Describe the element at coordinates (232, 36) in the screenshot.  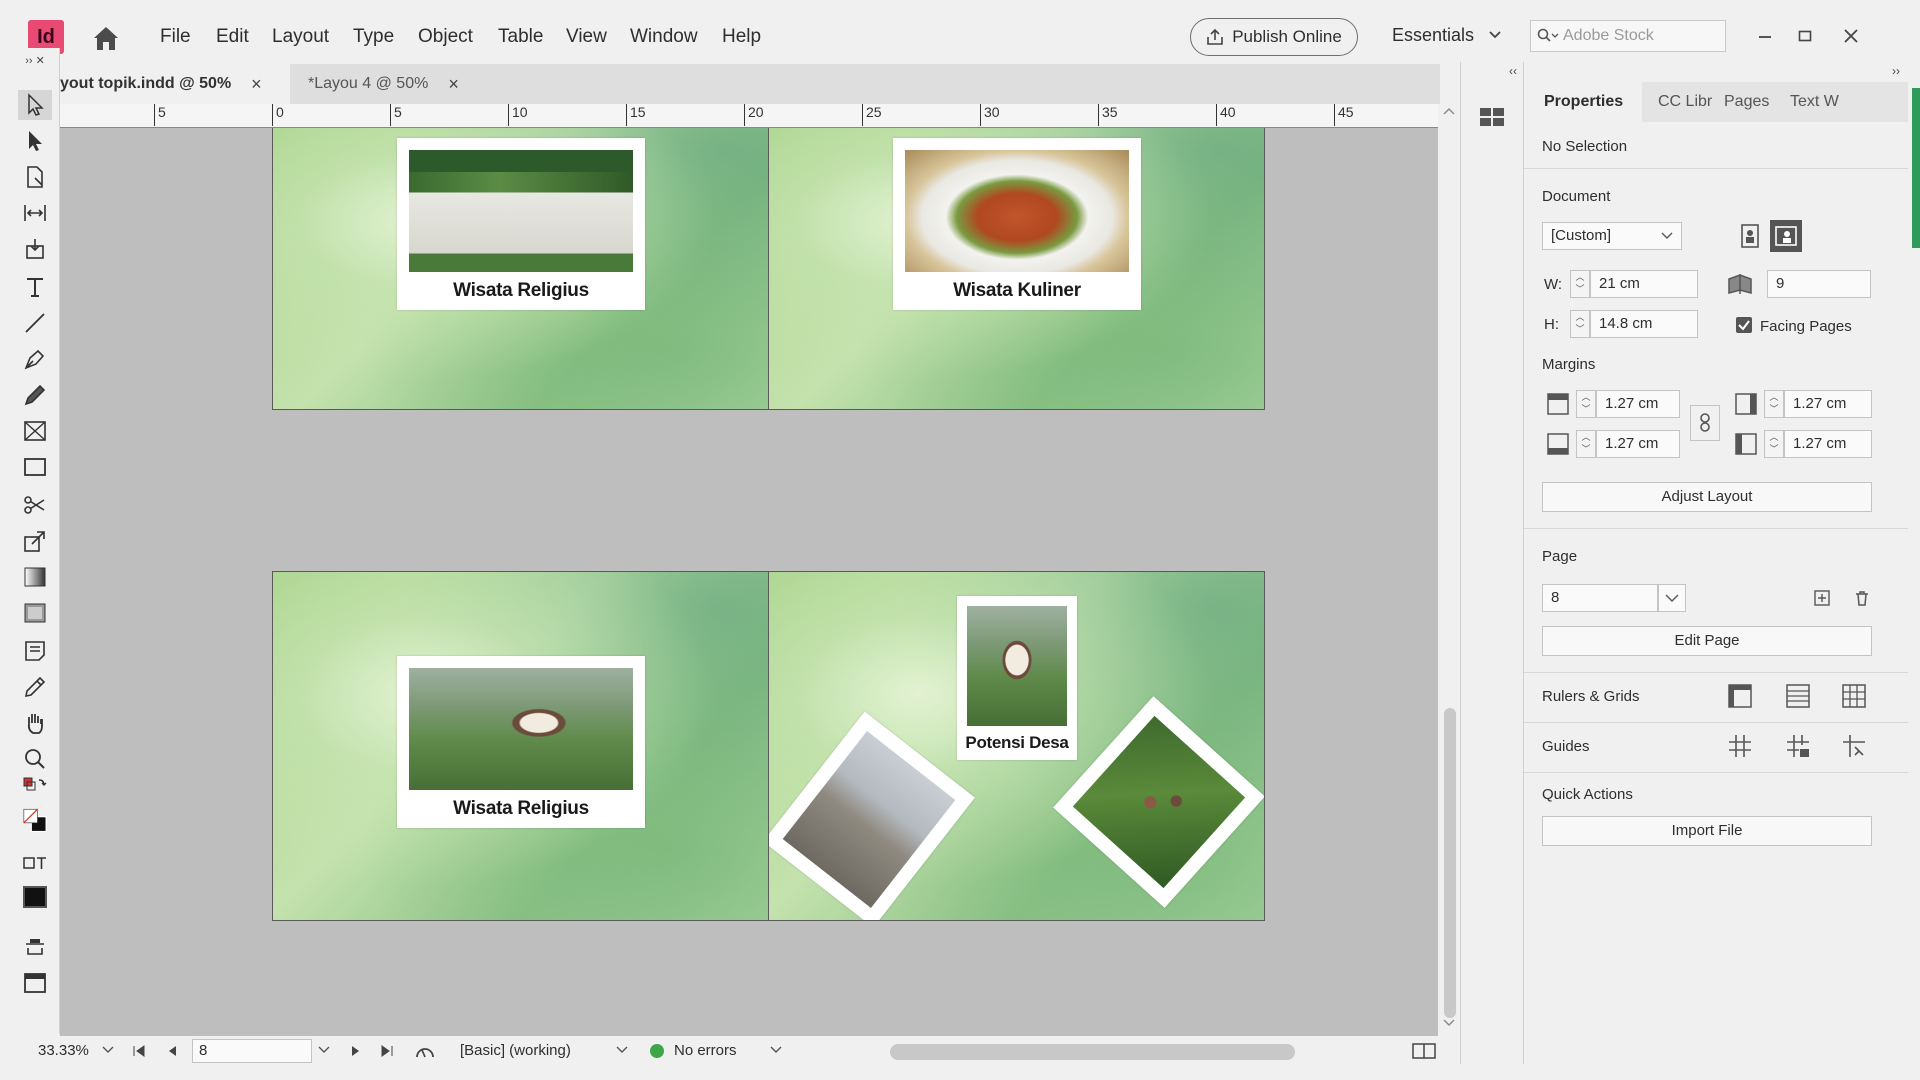
I see `menu-edit: Edit` at that location.